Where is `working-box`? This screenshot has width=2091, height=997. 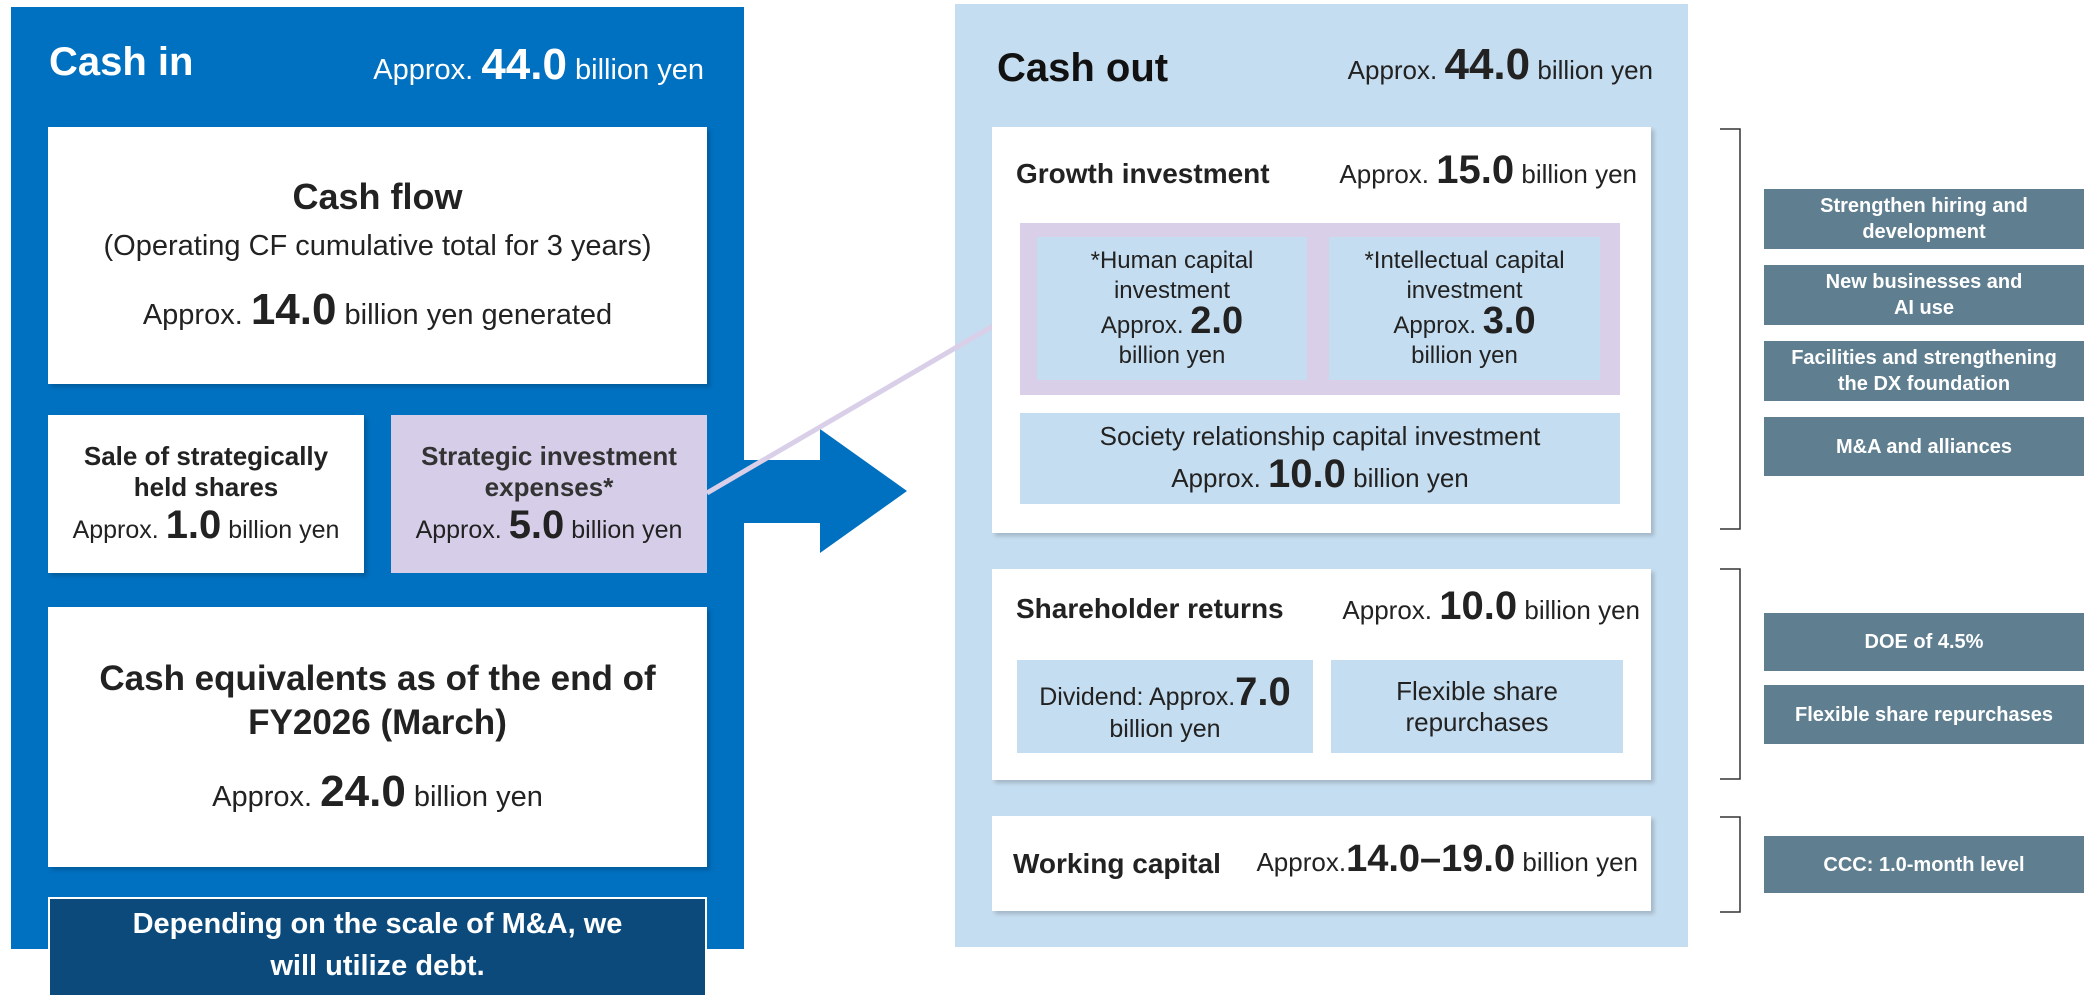
working-box is located at coordinates (1321, 863).